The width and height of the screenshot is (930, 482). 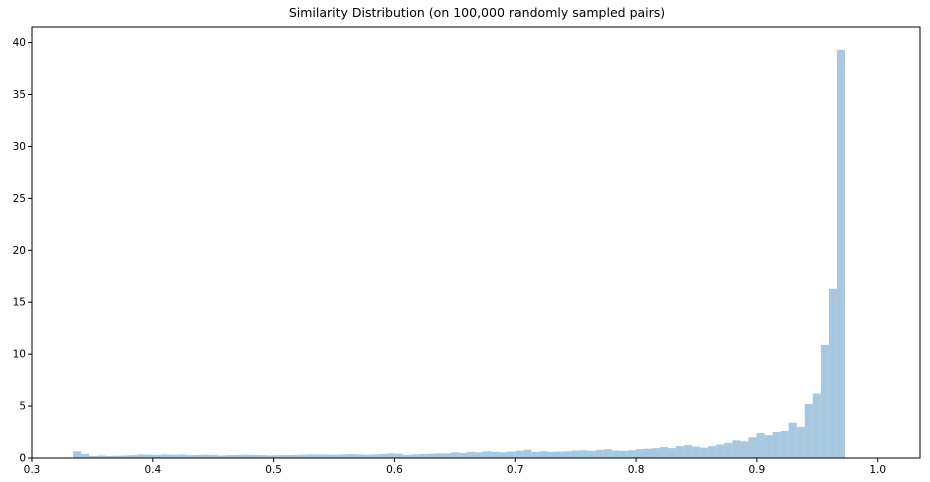 What do you see at coordinates (394, 470) in the screenshot?
I see `x-tick-label: 0.6` at bounding box center [394, 470].